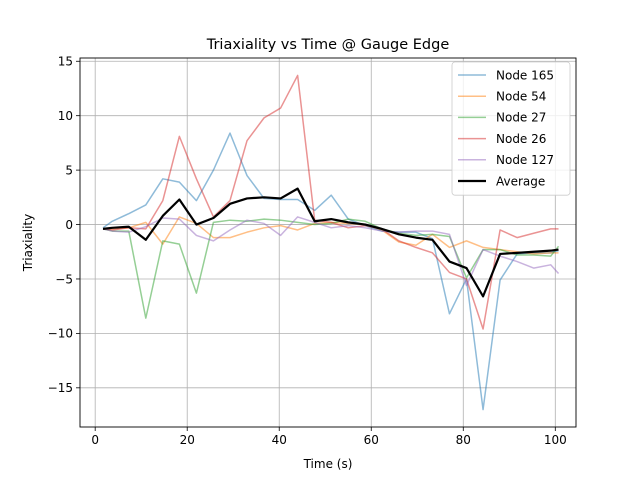 This screenshot has width=640, height=484. I want to click on chart-title: Triaxiality vs Time @ Gauge Edge, so click(328, 45).